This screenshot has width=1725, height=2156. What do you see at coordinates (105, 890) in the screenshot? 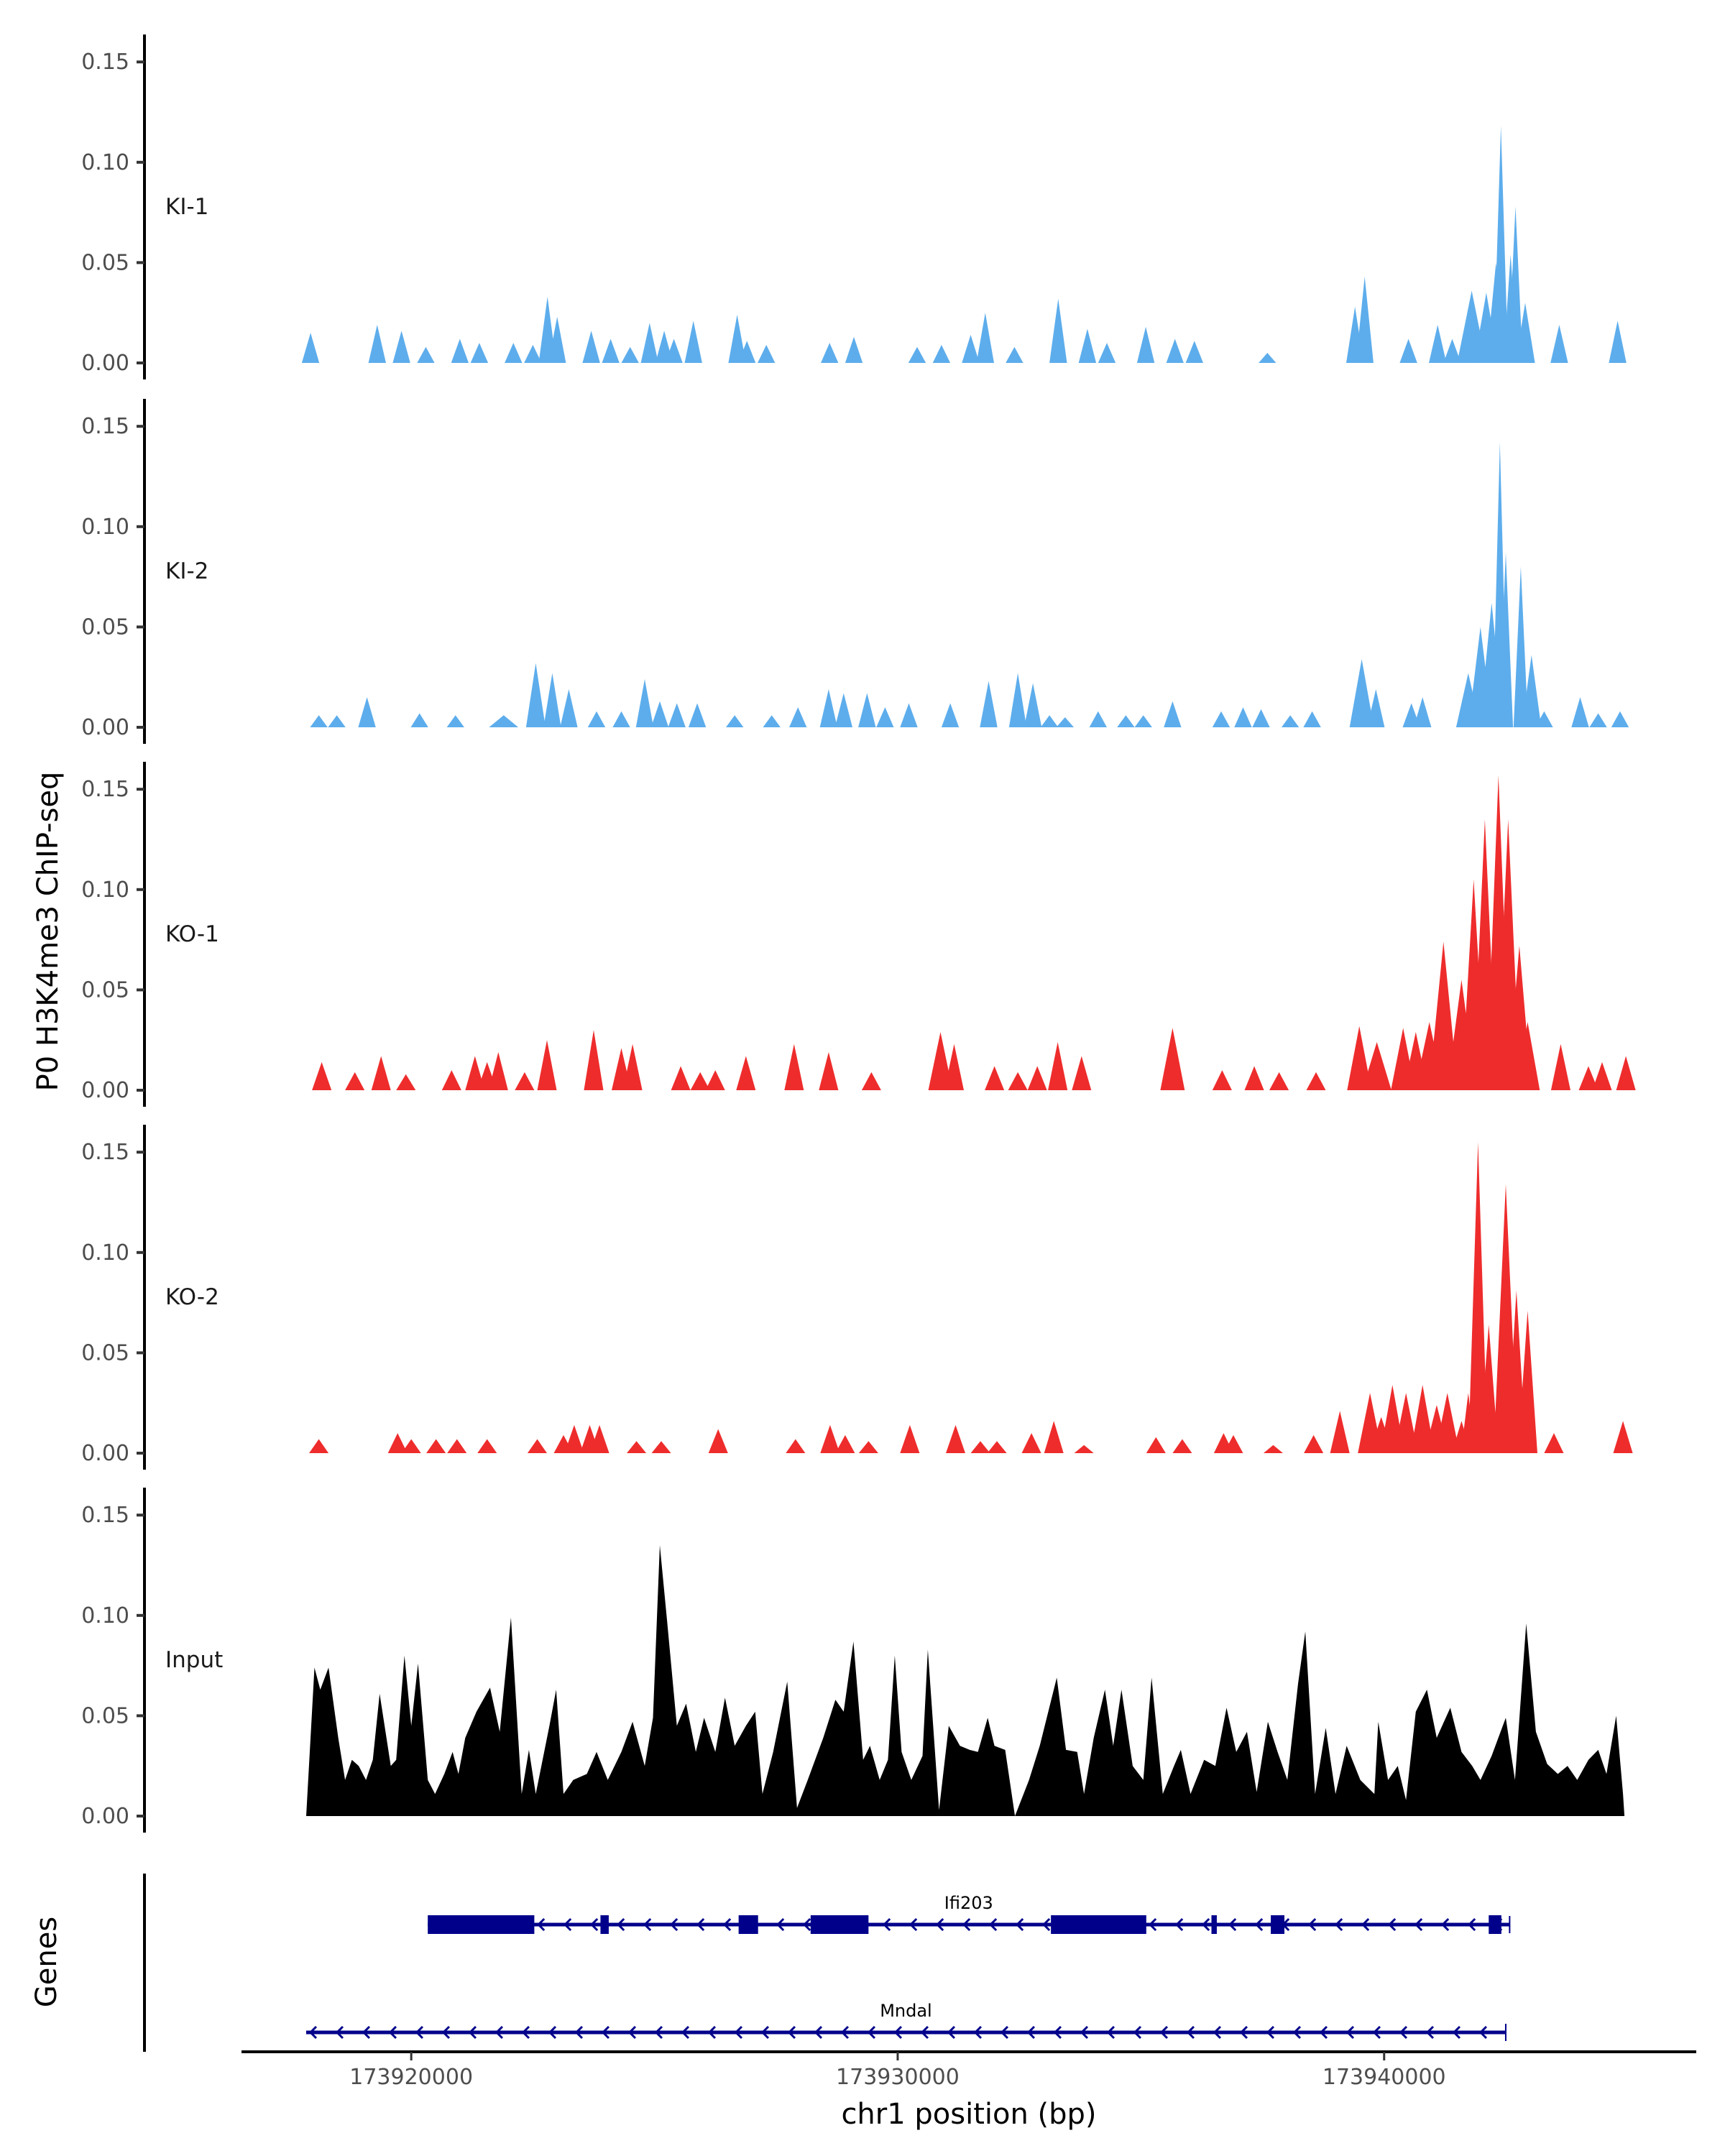
I see `y-tick-label: 0.10` at bounding box center [105, 890].